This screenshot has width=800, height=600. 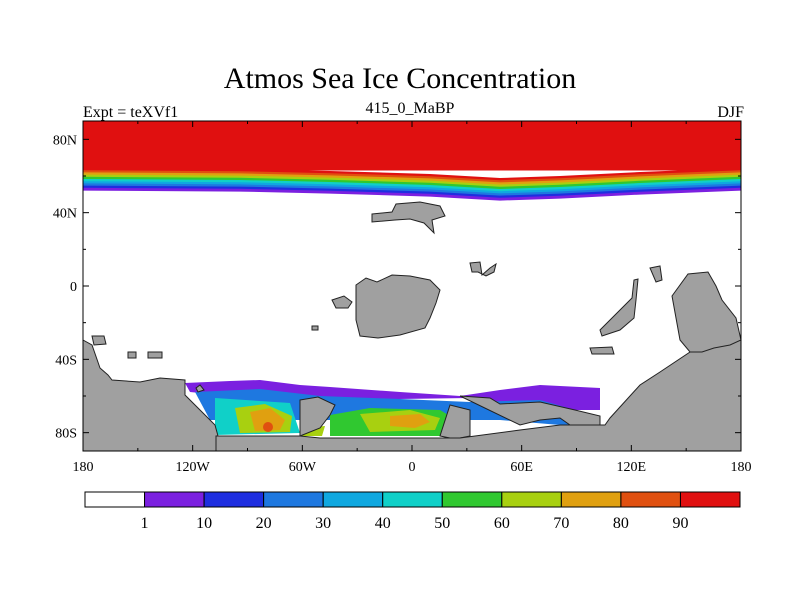 What do you see at coordinates (383, 523) in the screenshot?
I see `colorbar-label: 40` at bounding box center [383, 523].